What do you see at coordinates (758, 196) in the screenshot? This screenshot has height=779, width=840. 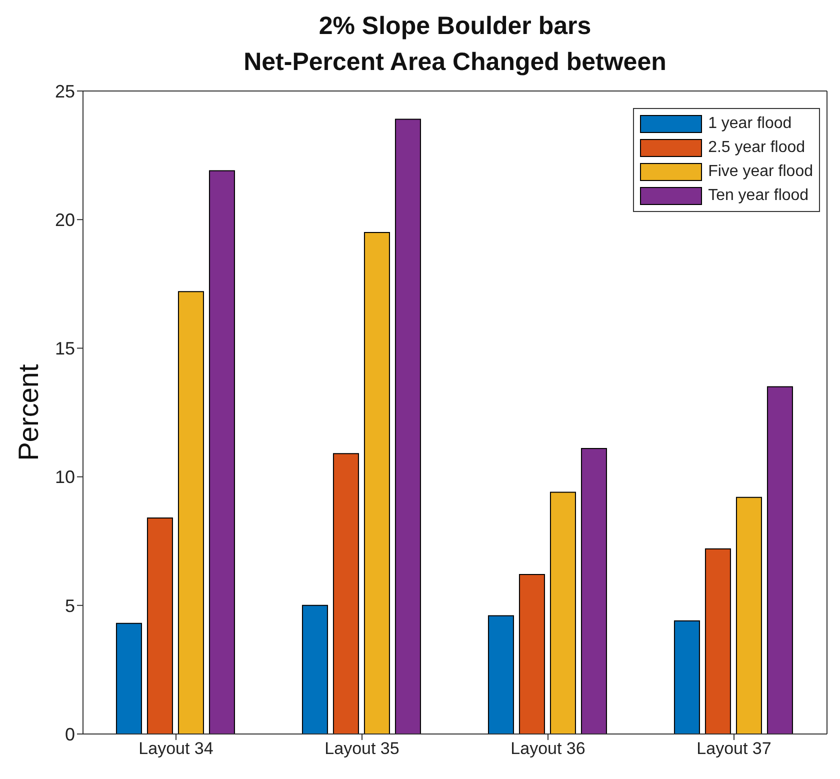 I see `legend-label: Ten year flood` at bounding box center [758, 196].